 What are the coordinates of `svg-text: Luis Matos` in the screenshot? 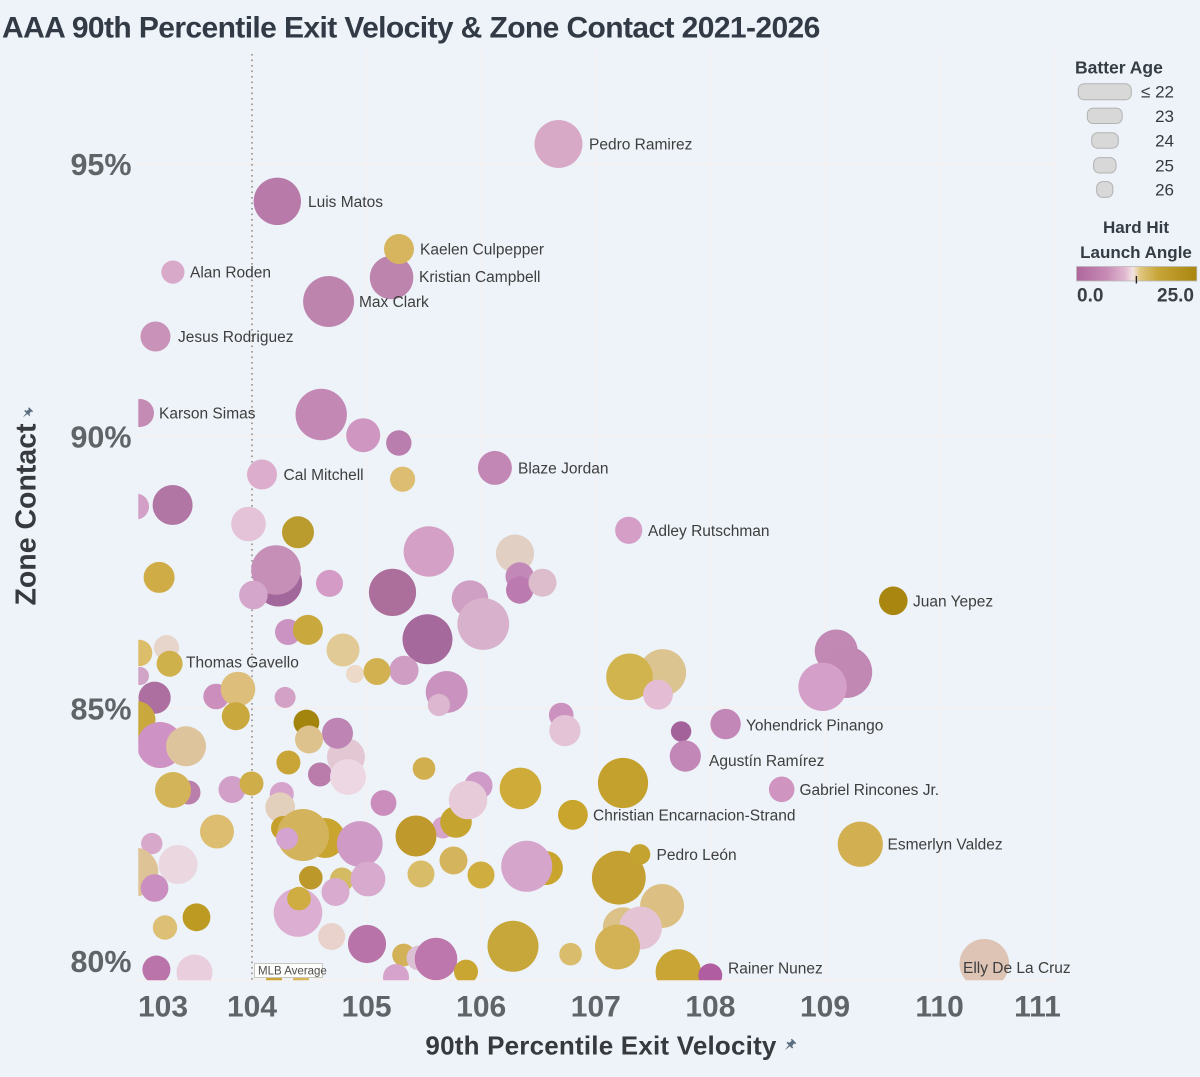 It's located at (345, 202).